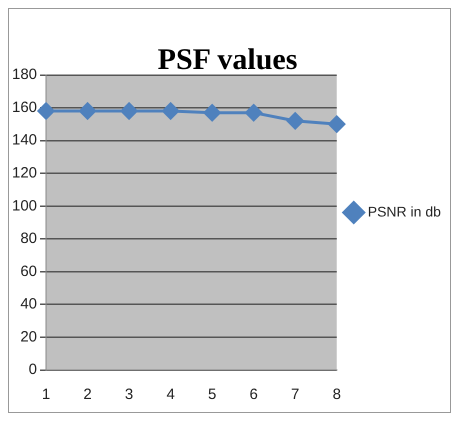  I want to click on x-tick-label: 1, so click(46, 395).